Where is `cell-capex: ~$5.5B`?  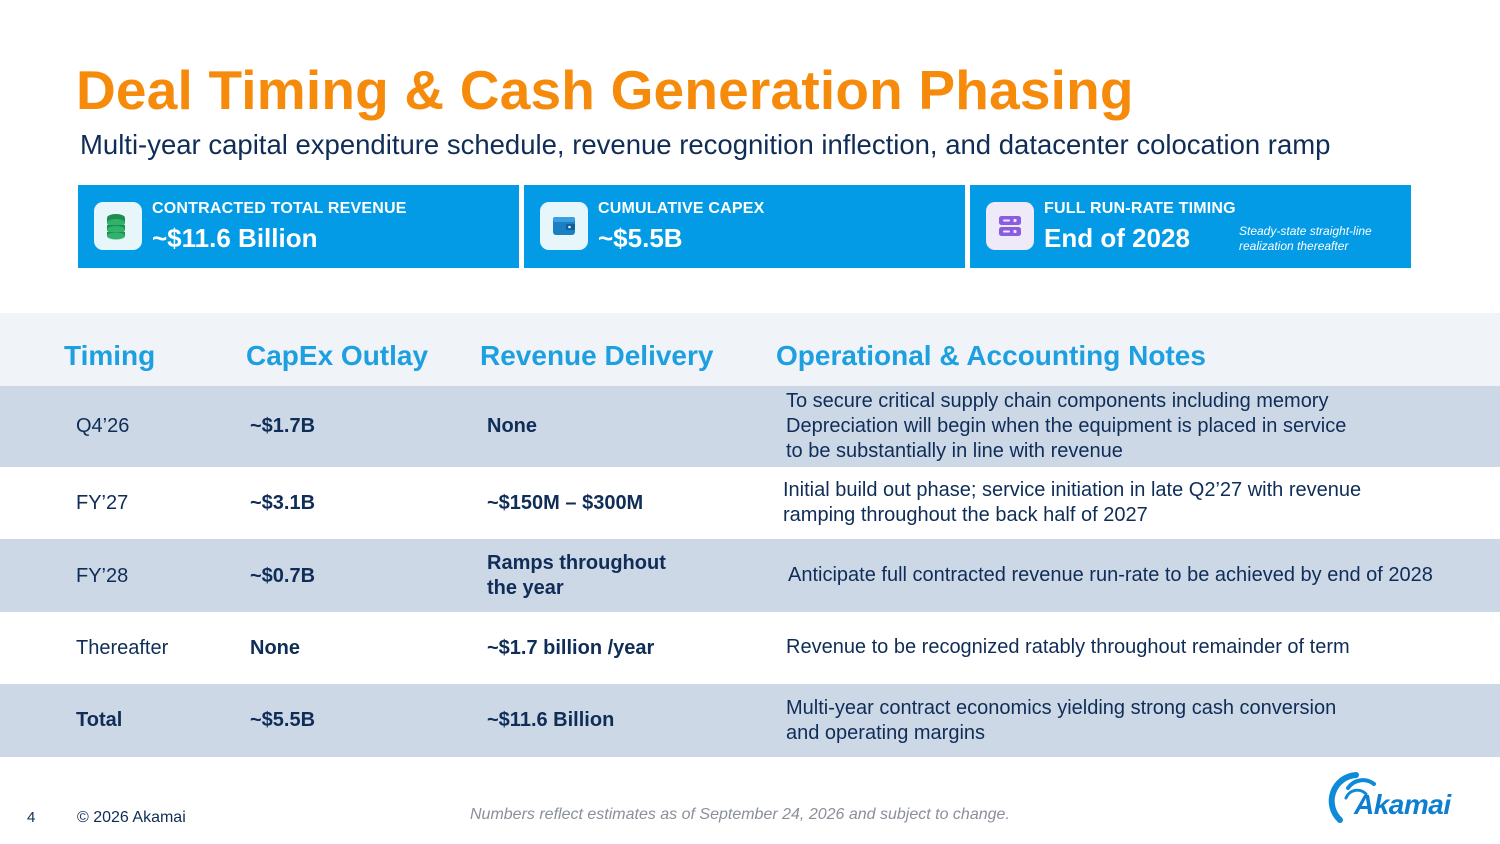
cell-capex: ~$5.5B is located at coordinates (283, 720).